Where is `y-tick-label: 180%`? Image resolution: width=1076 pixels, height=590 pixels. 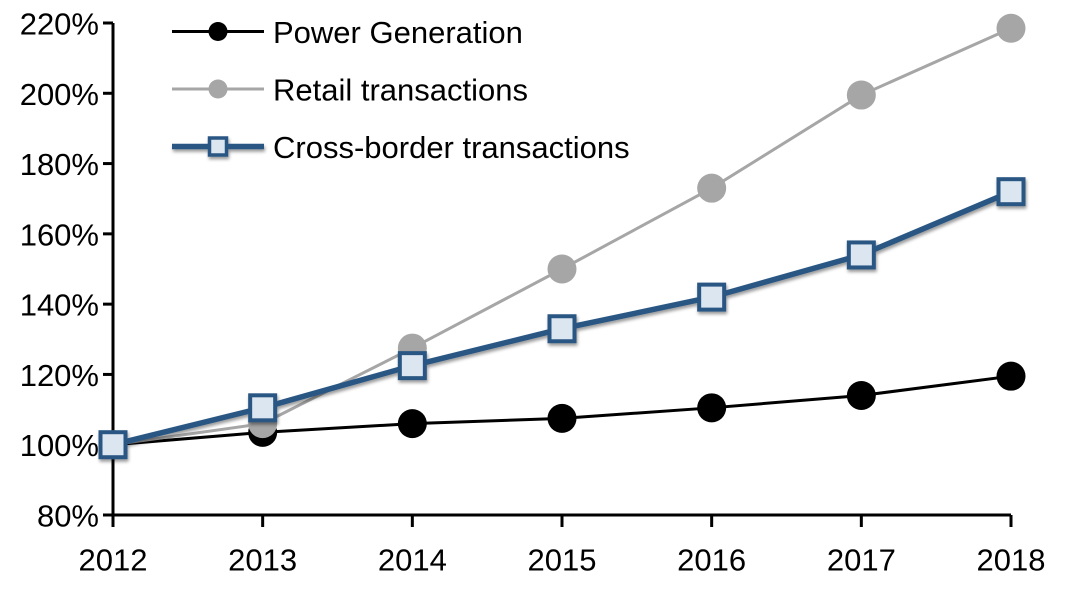
y-tick-label: 180% is located at coordinates (59, 164).